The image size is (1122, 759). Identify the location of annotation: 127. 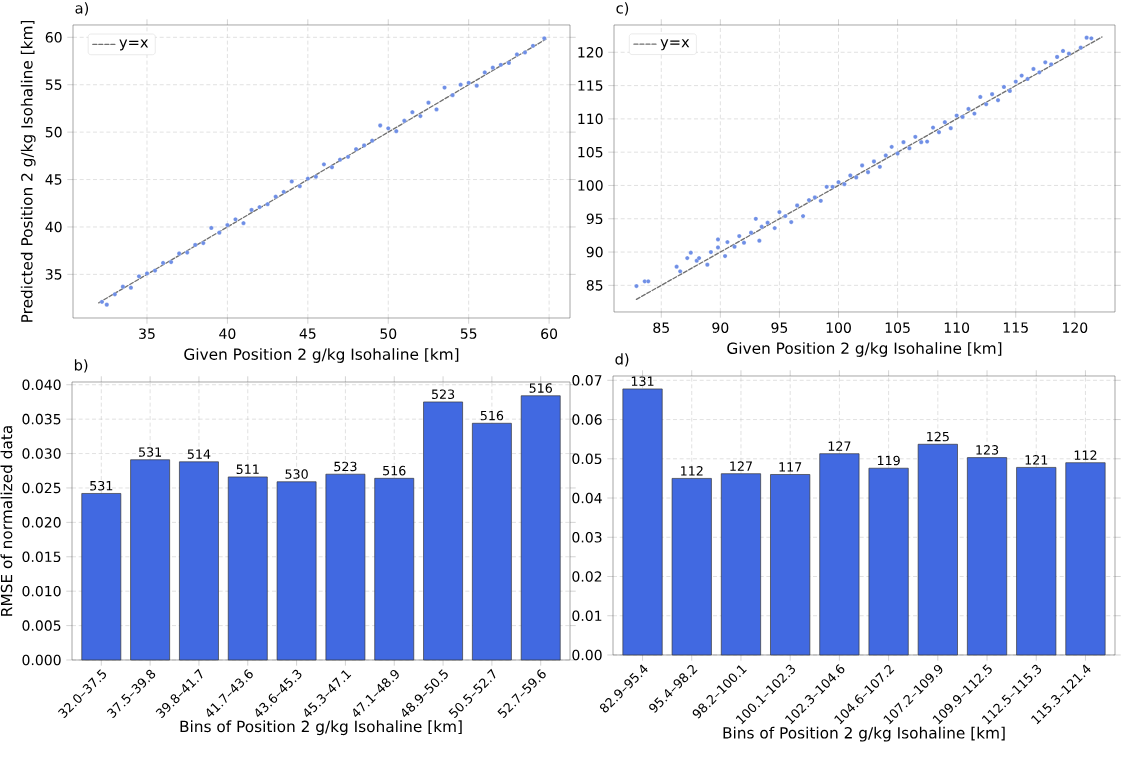
(741, 466).